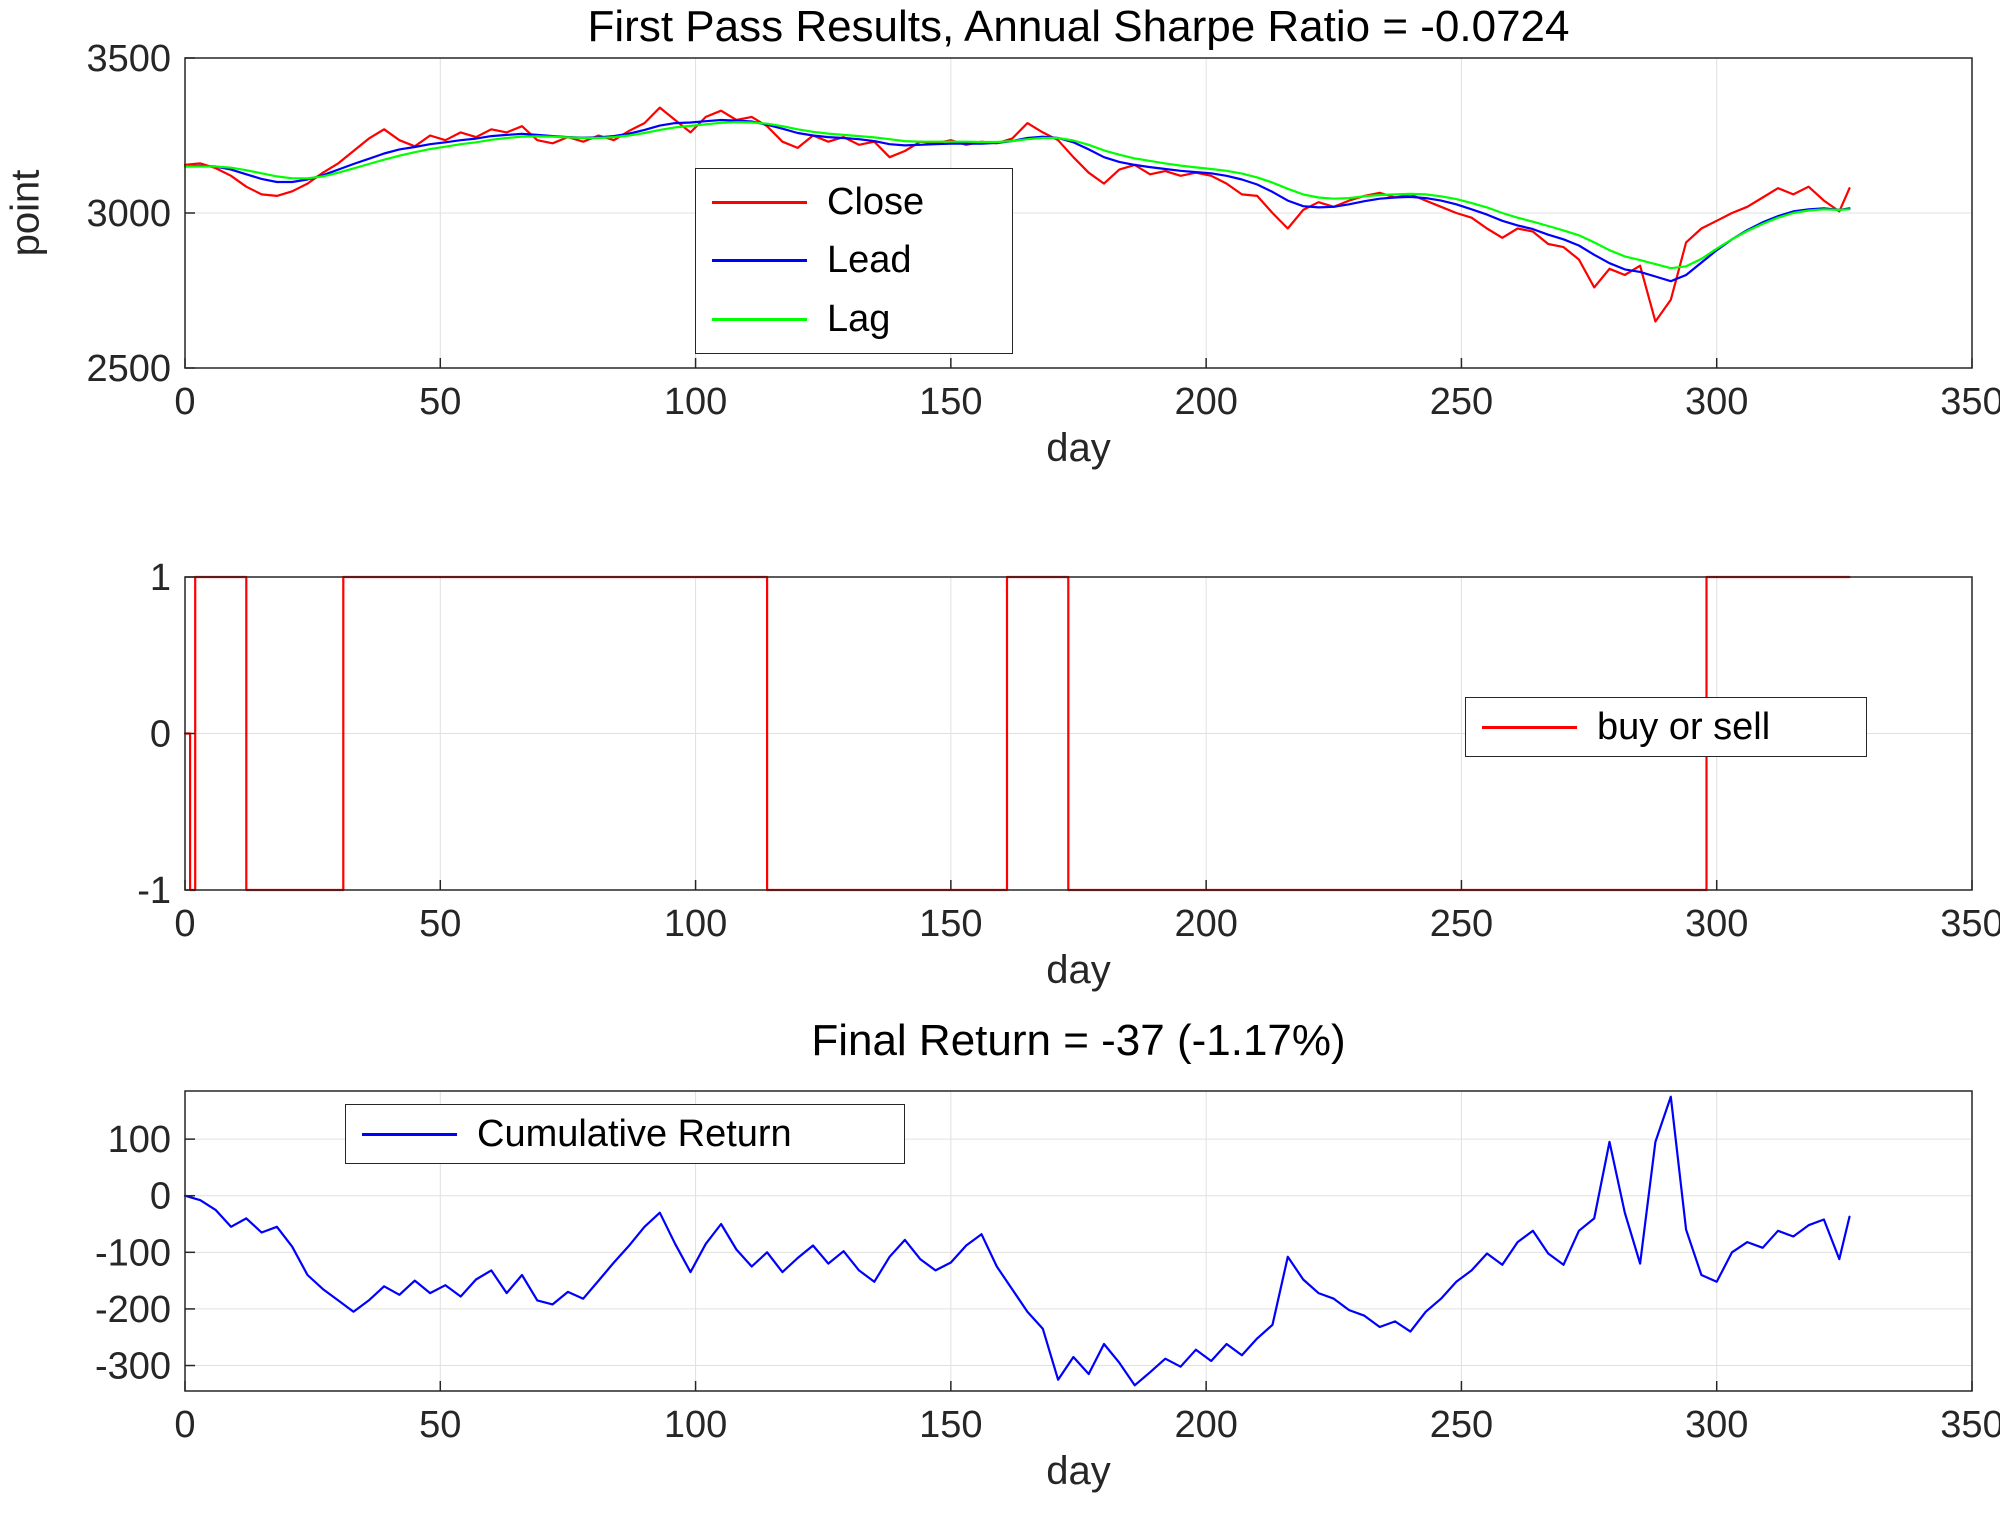 The image size is (2000, 1536). I want to click on buy-or-sell-line-swatch, so click(1529, 727).